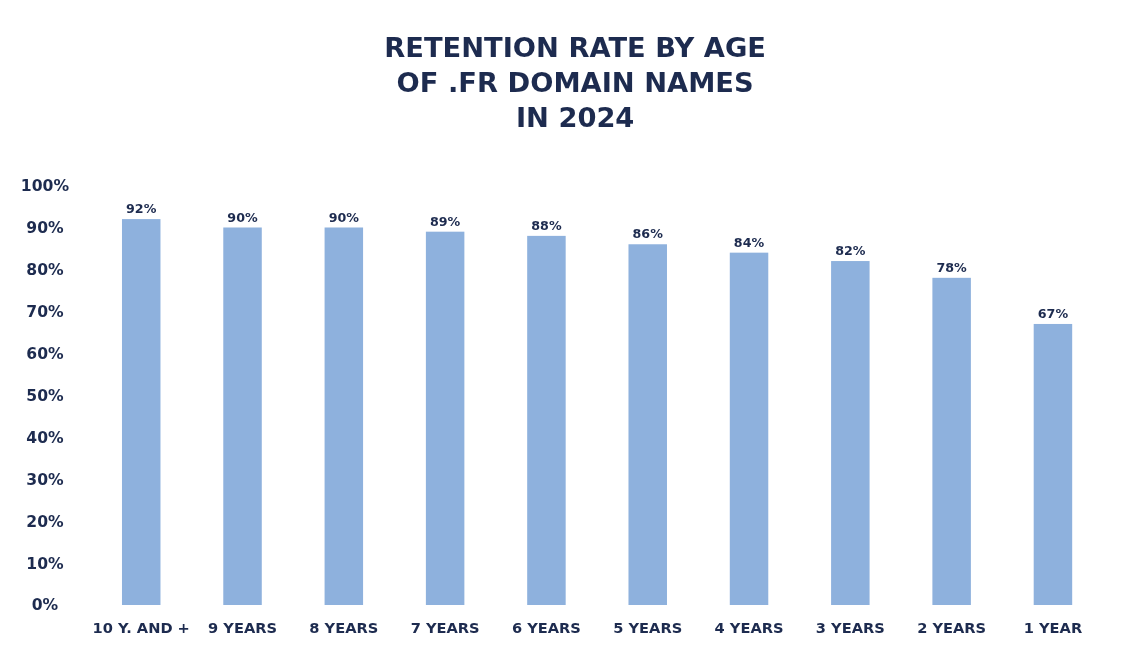  I want to click on y-tick-label: 20%, so click(45, 521).